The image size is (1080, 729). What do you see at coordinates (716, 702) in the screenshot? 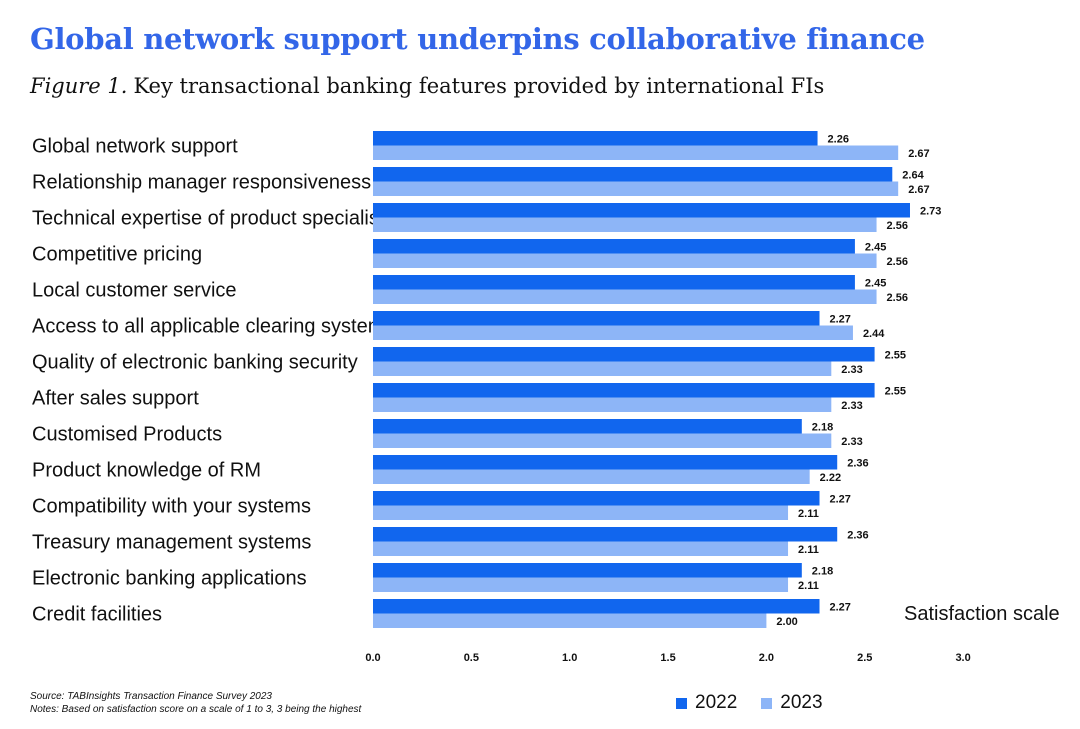
I see `legend-label-2022: 2022` at bounding box center [716, 702].